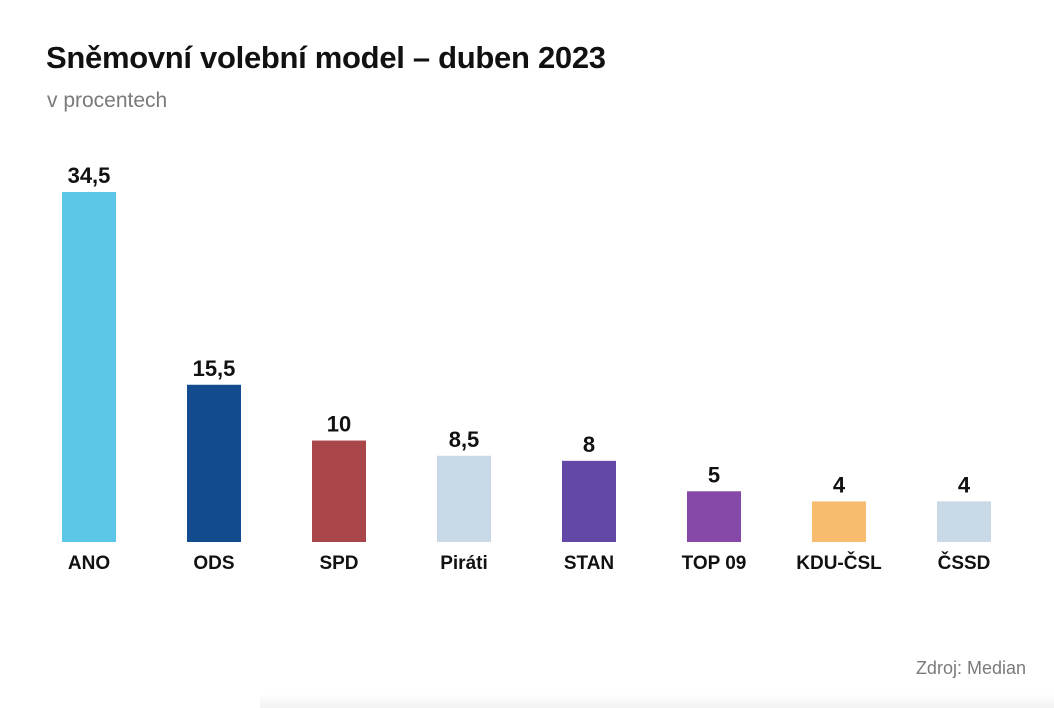 This screenshot has width=1054, height=708. Describe the element at coordinates (714, 563) in the screenshot. I see `category-label: TOP 09` at that location.